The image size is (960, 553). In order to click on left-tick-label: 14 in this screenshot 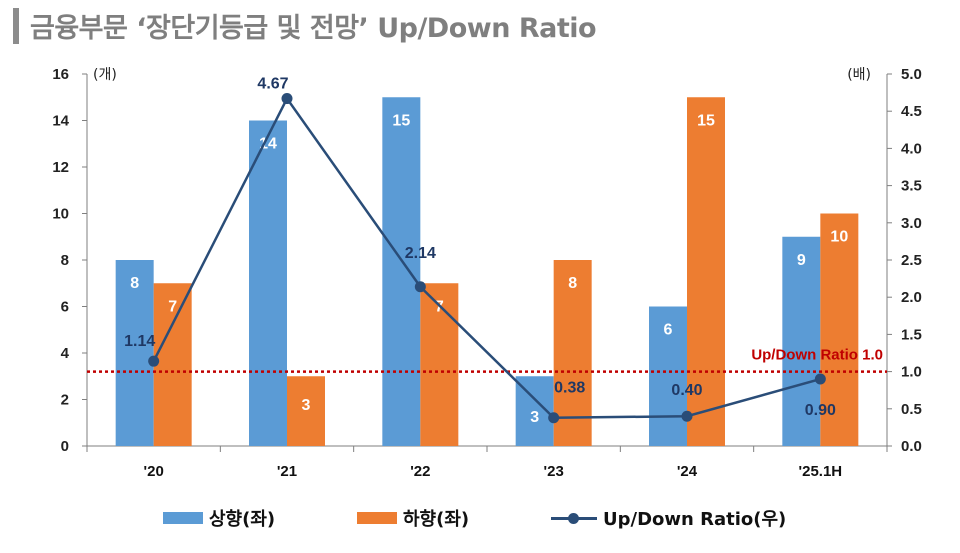, I will do `click(60, 121)`.